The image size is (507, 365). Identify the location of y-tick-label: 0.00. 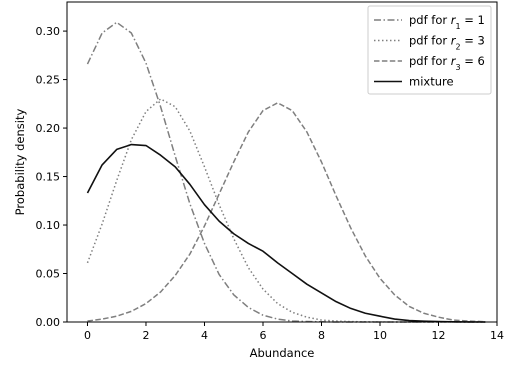
(48, 322).